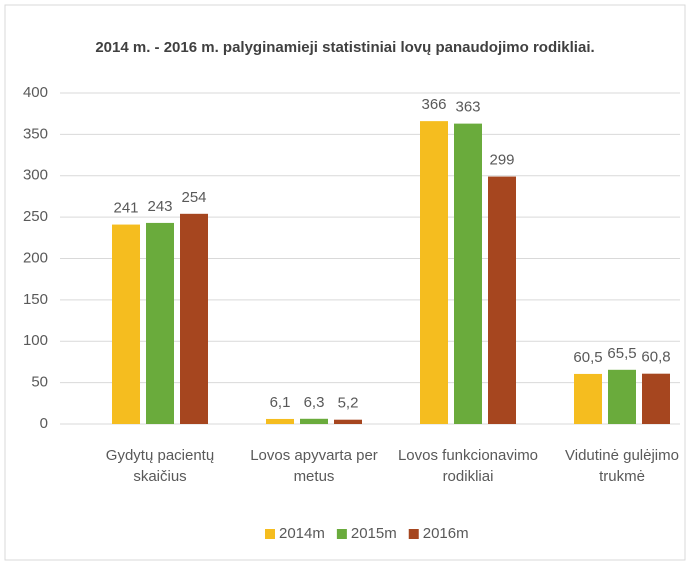 The height and width of the screenshot is (565, 692). Describe the element at coordinates (446, 533) in the screenshot. I see `legend-label: 2016m` at that location.